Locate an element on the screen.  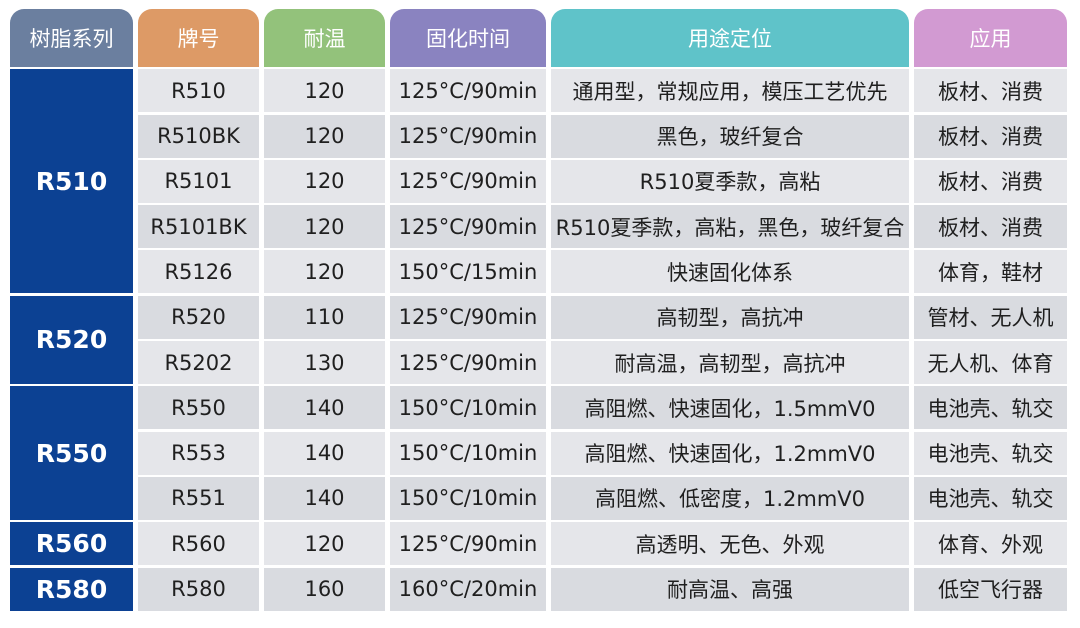
cell-grade: R5202 is located at coordinates (198, 363).